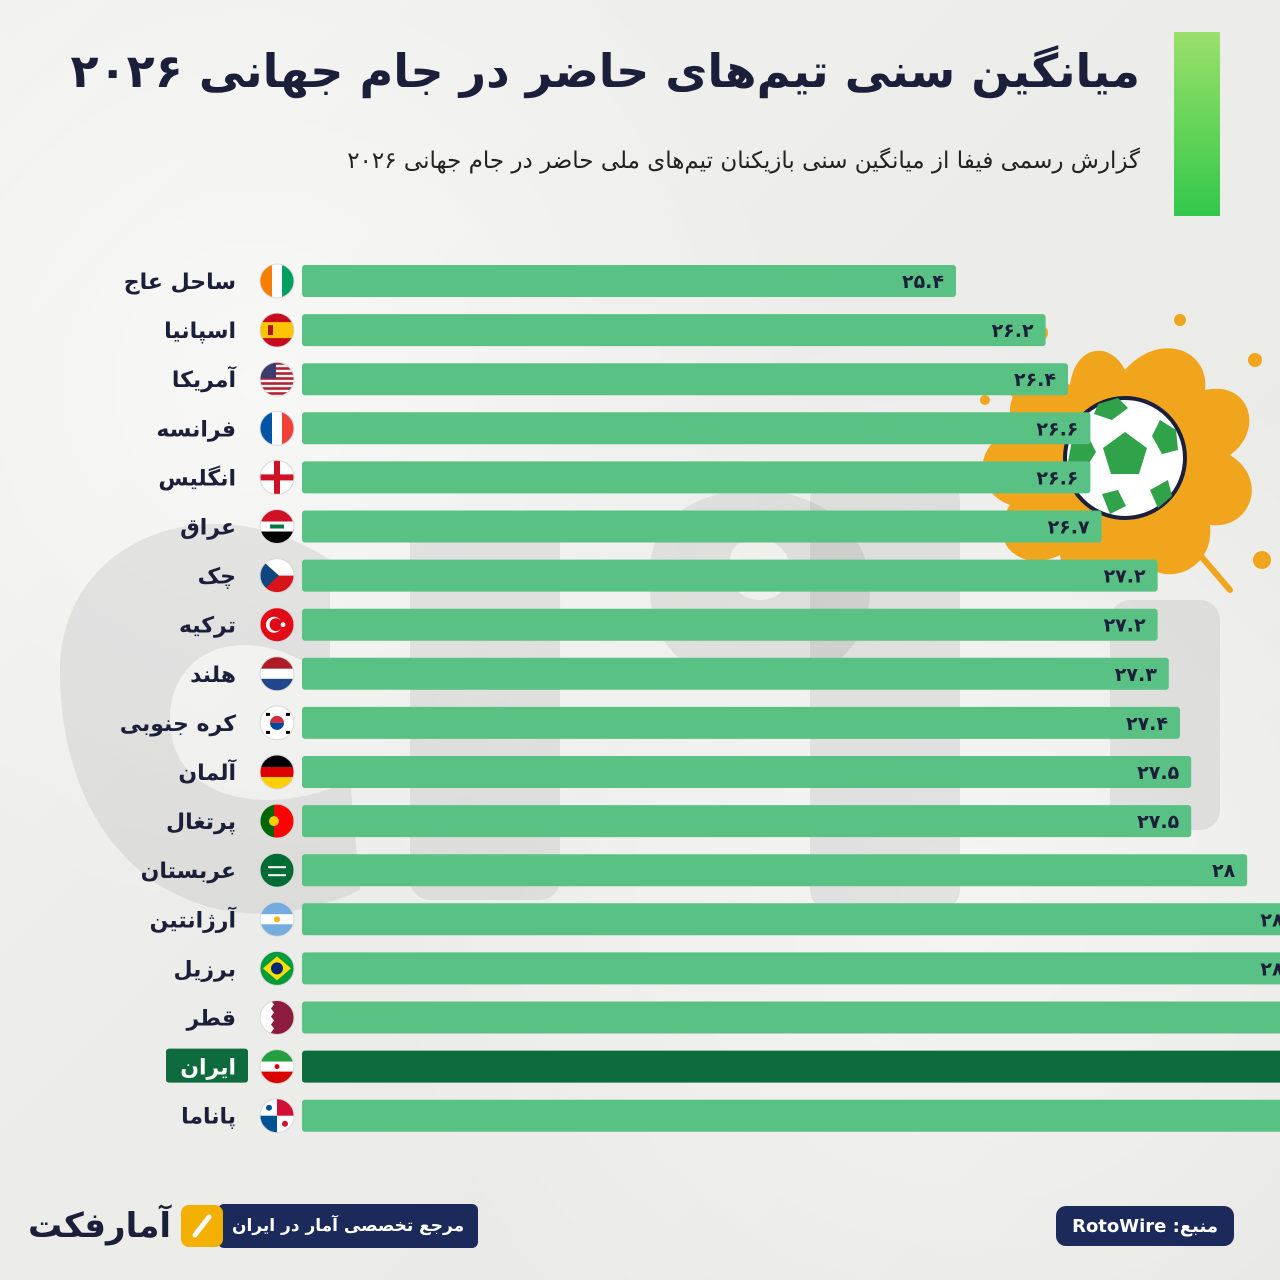 This screenshot has height=1280, width=1280. I want to click on source-badge: منبع: RotoWire, so click(1145, 1226).